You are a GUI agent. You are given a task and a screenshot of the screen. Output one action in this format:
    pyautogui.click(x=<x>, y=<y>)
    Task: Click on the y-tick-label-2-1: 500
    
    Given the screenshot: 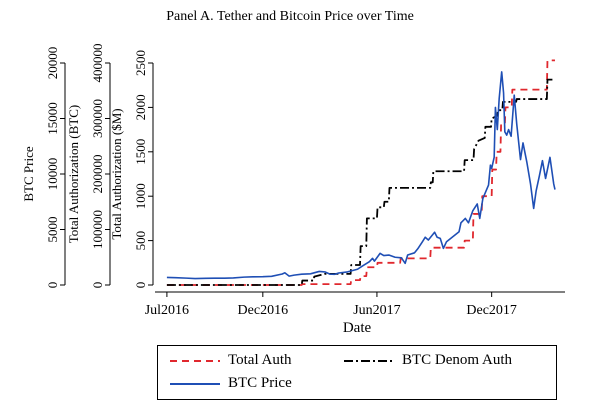 What is the action you would take?
    pyautogui.click(x=140, y=241)
    